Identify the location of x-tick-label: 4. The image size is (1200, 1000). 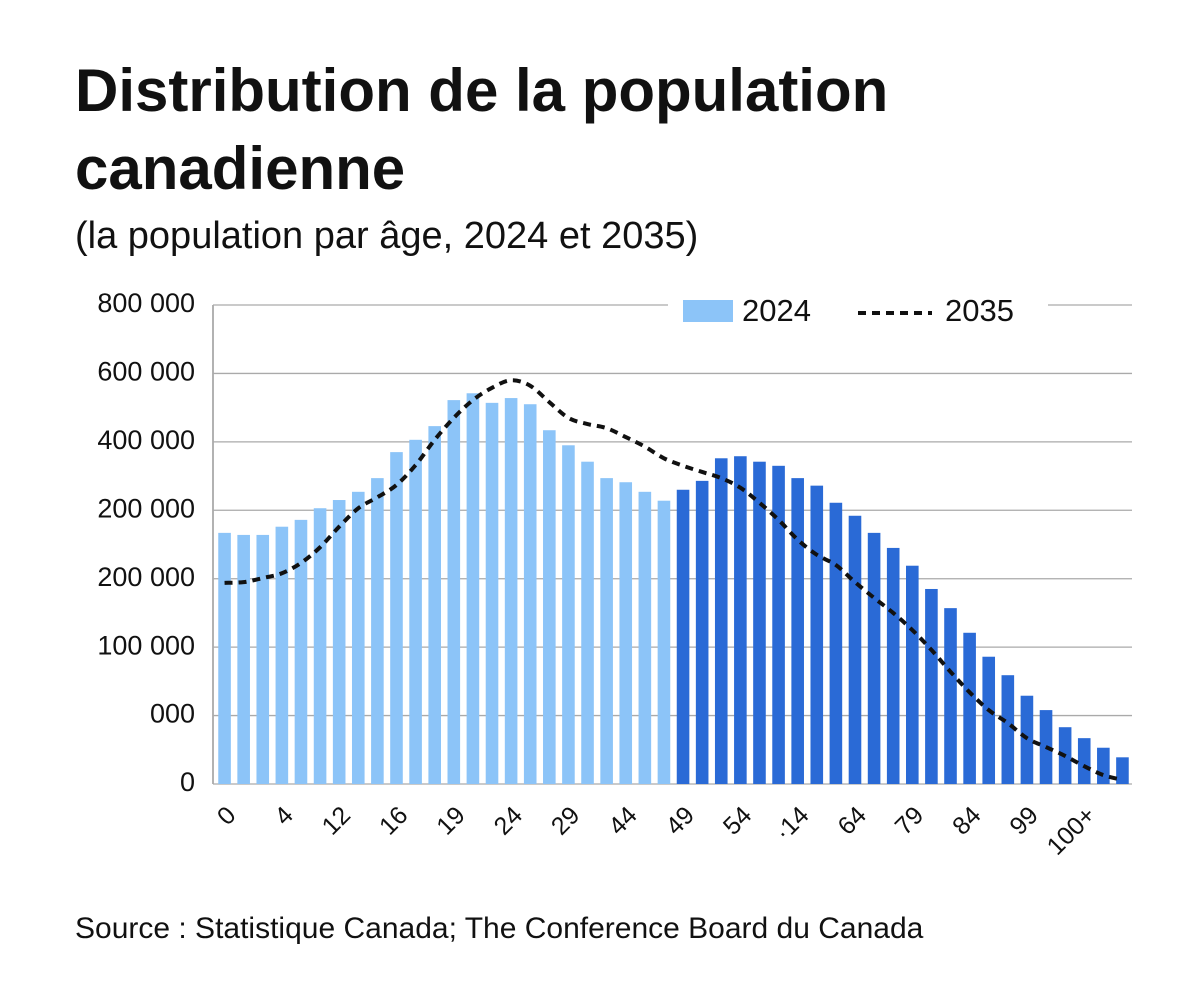
(284, 816).